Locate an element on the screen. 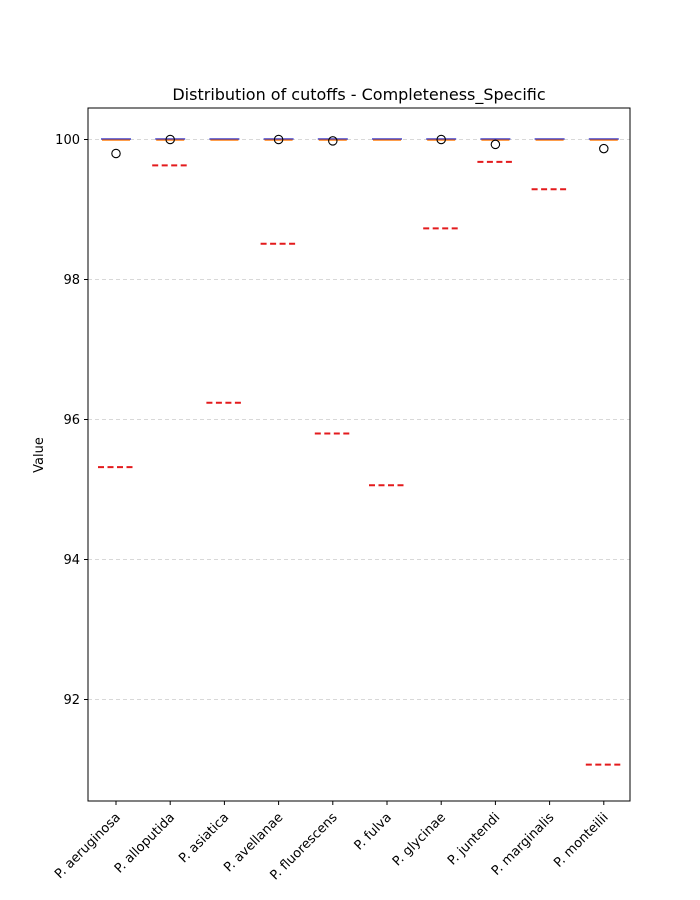  x-tick-label: P. juntendi is located at coordinates (474, 839).